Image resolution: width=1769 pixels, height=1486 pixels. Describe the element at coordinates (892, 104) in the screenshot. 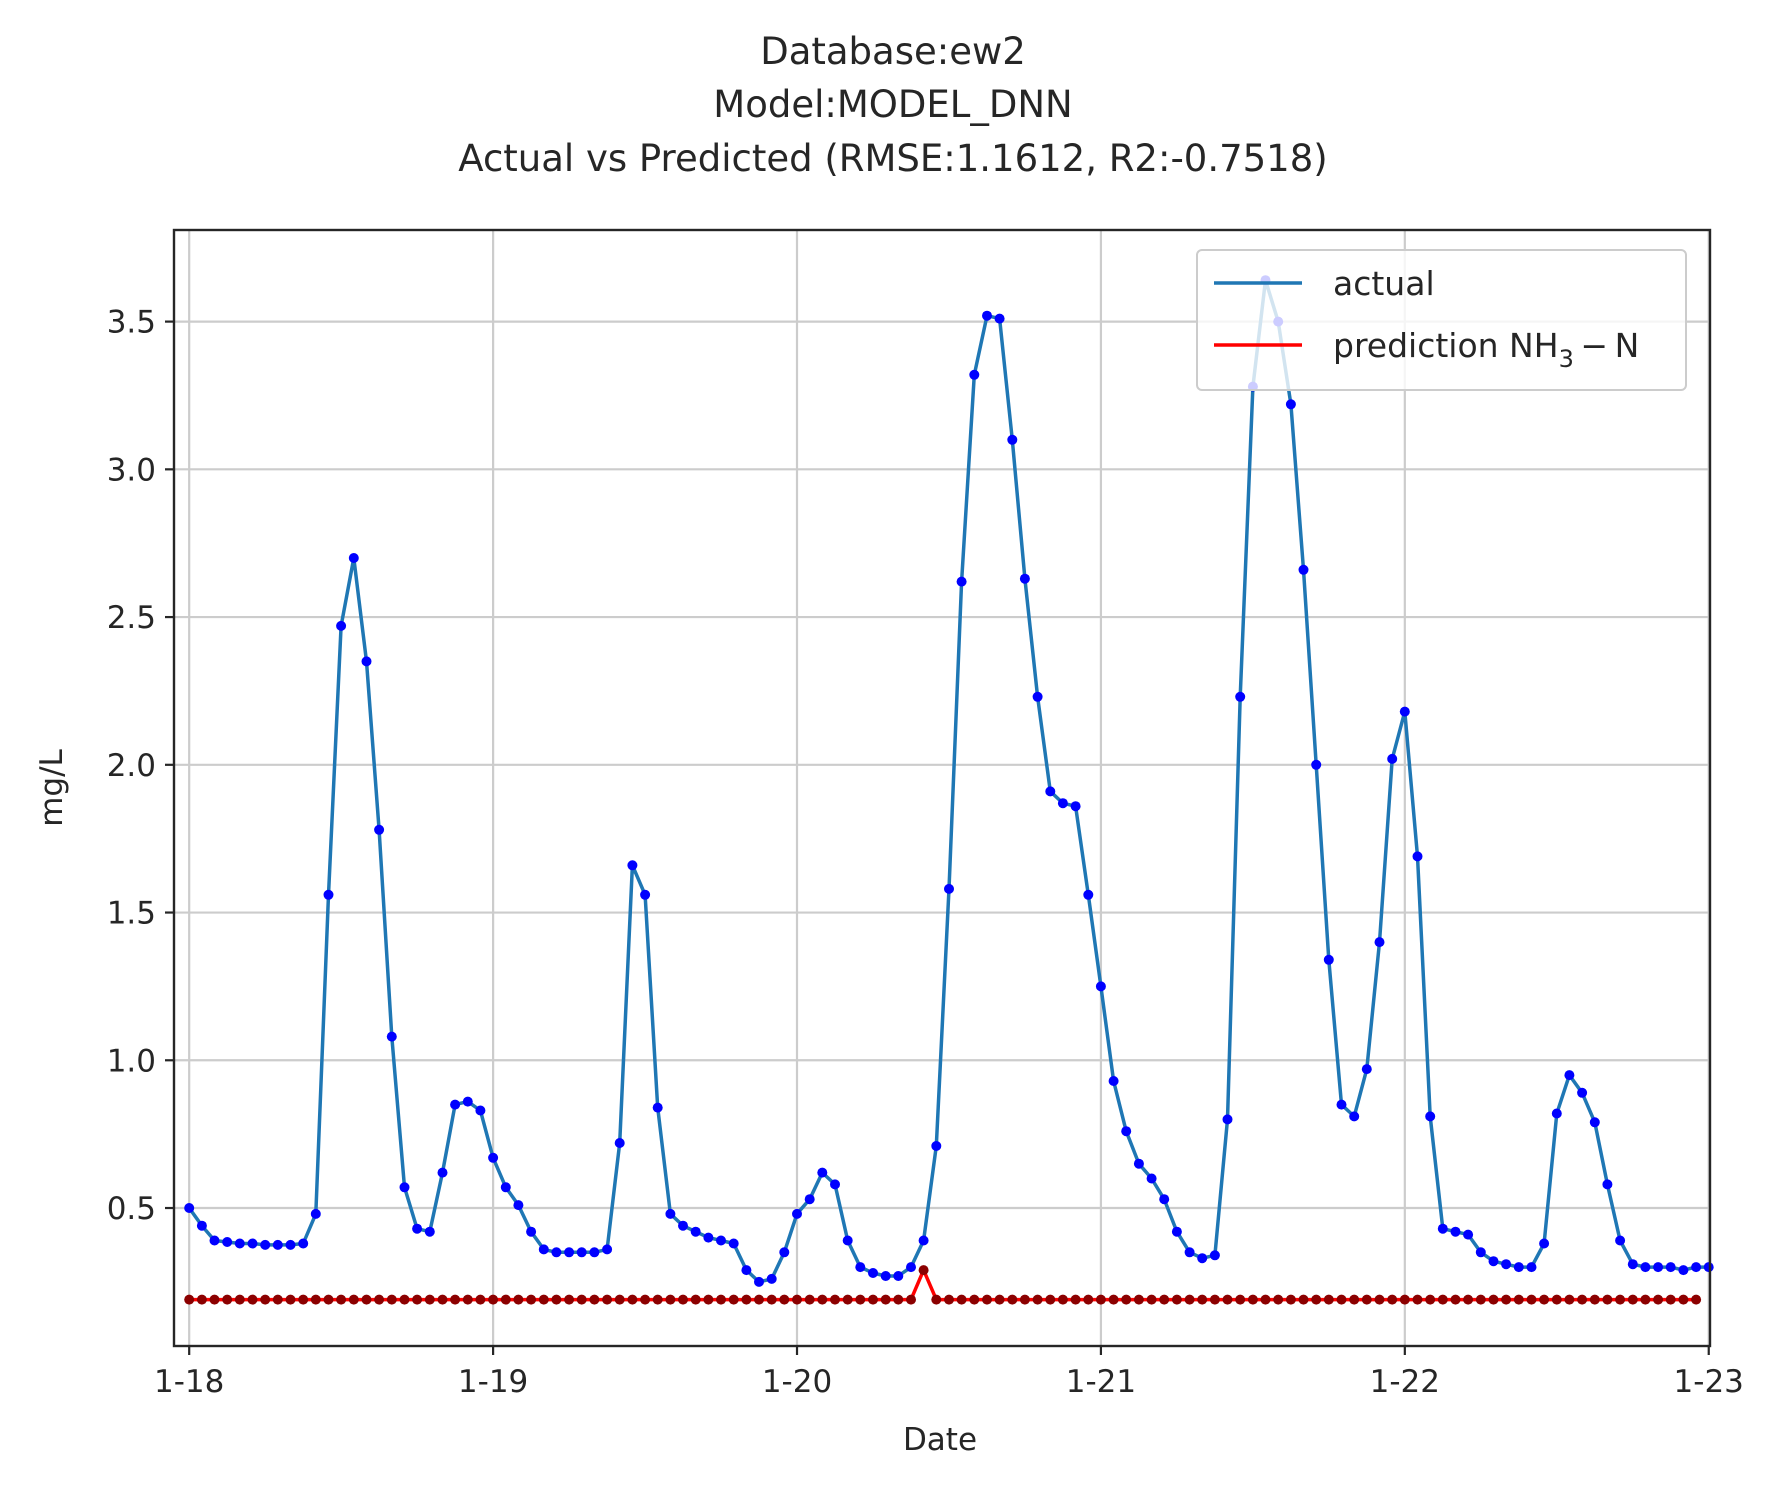

I see `title-line-model: Model:MODEL_DNN` at that location.